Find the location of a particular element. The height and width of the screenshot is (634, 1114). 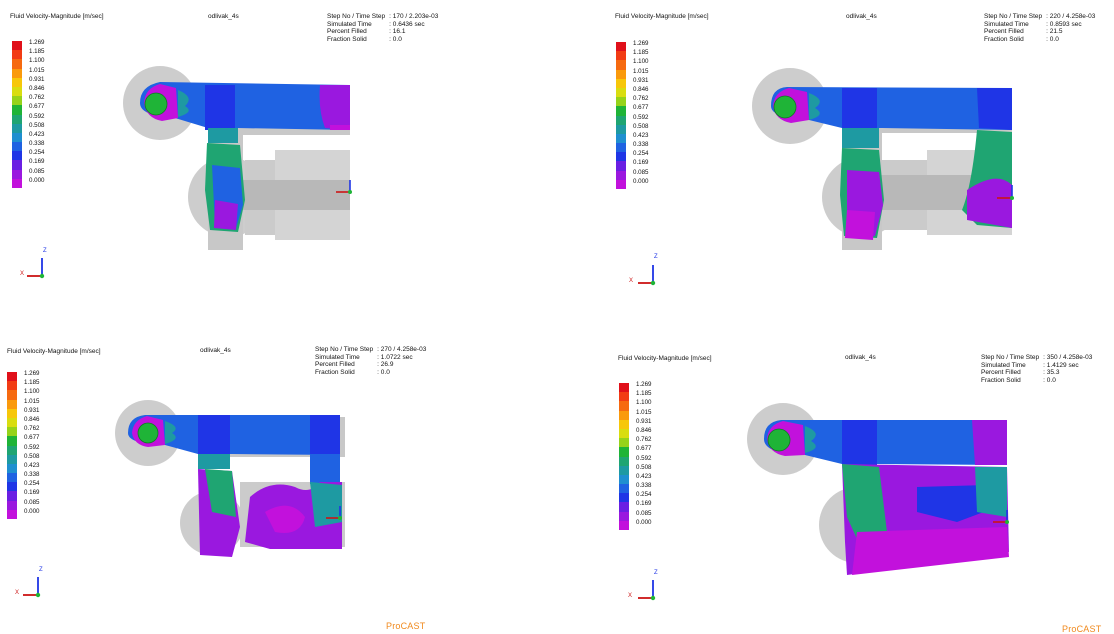

step-value: : 170 / 2.203e-03 is located at coordinates (414, 16).